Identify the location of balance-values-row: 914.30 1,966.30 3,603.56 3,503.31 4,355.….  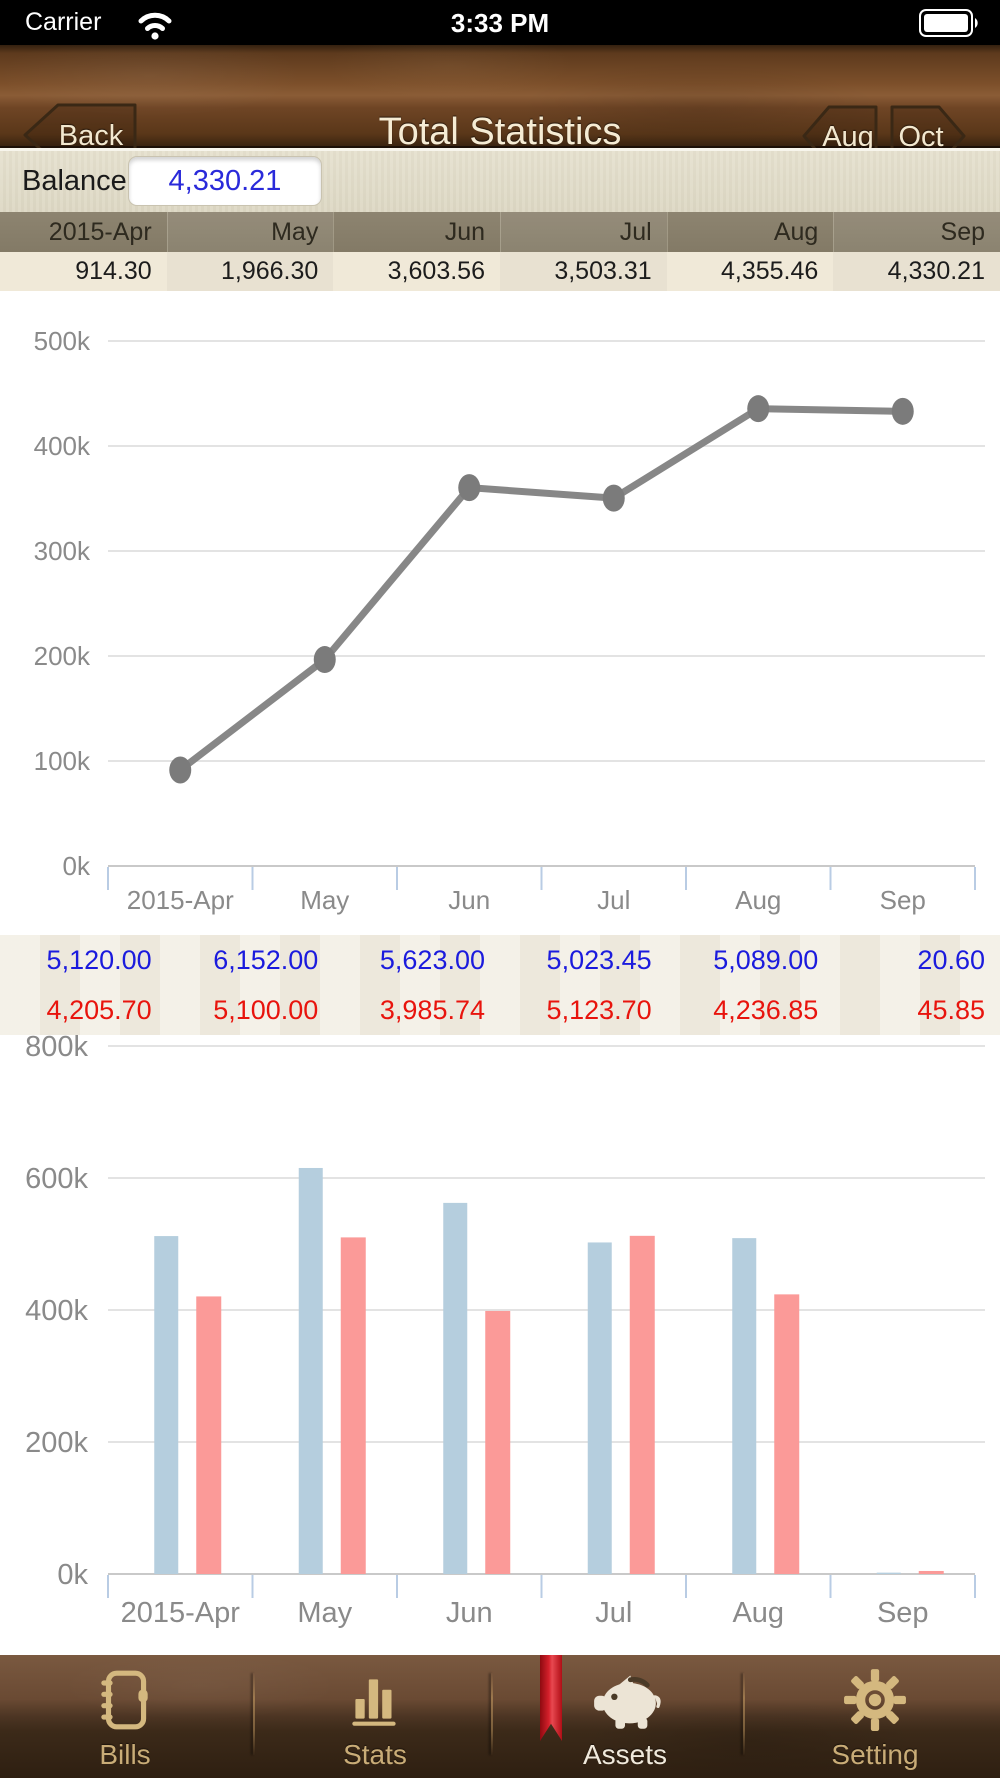
(500, 271).